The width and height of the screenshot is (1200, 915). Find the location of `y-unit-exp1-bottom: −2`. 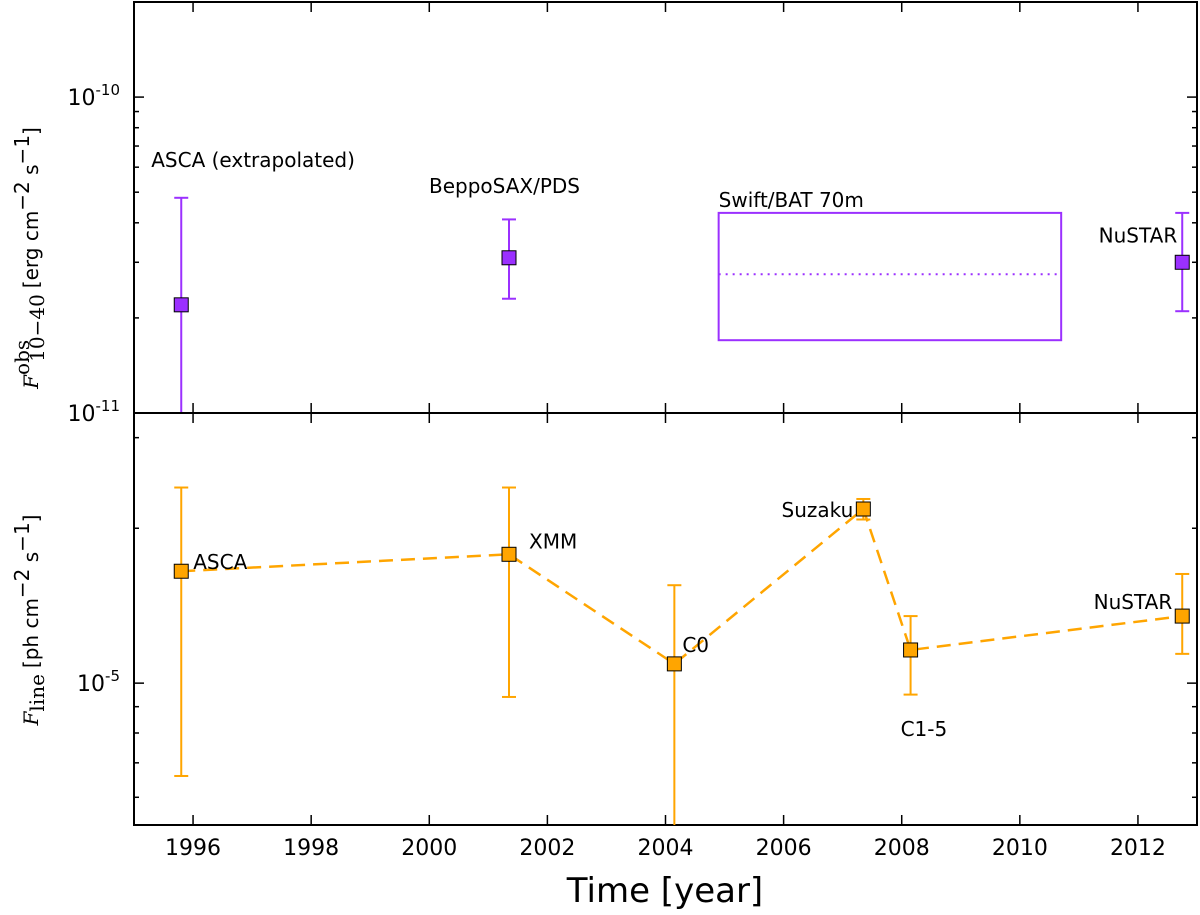

y-unit-exp1-bottom: −2 is located at coordinates (22, 583).